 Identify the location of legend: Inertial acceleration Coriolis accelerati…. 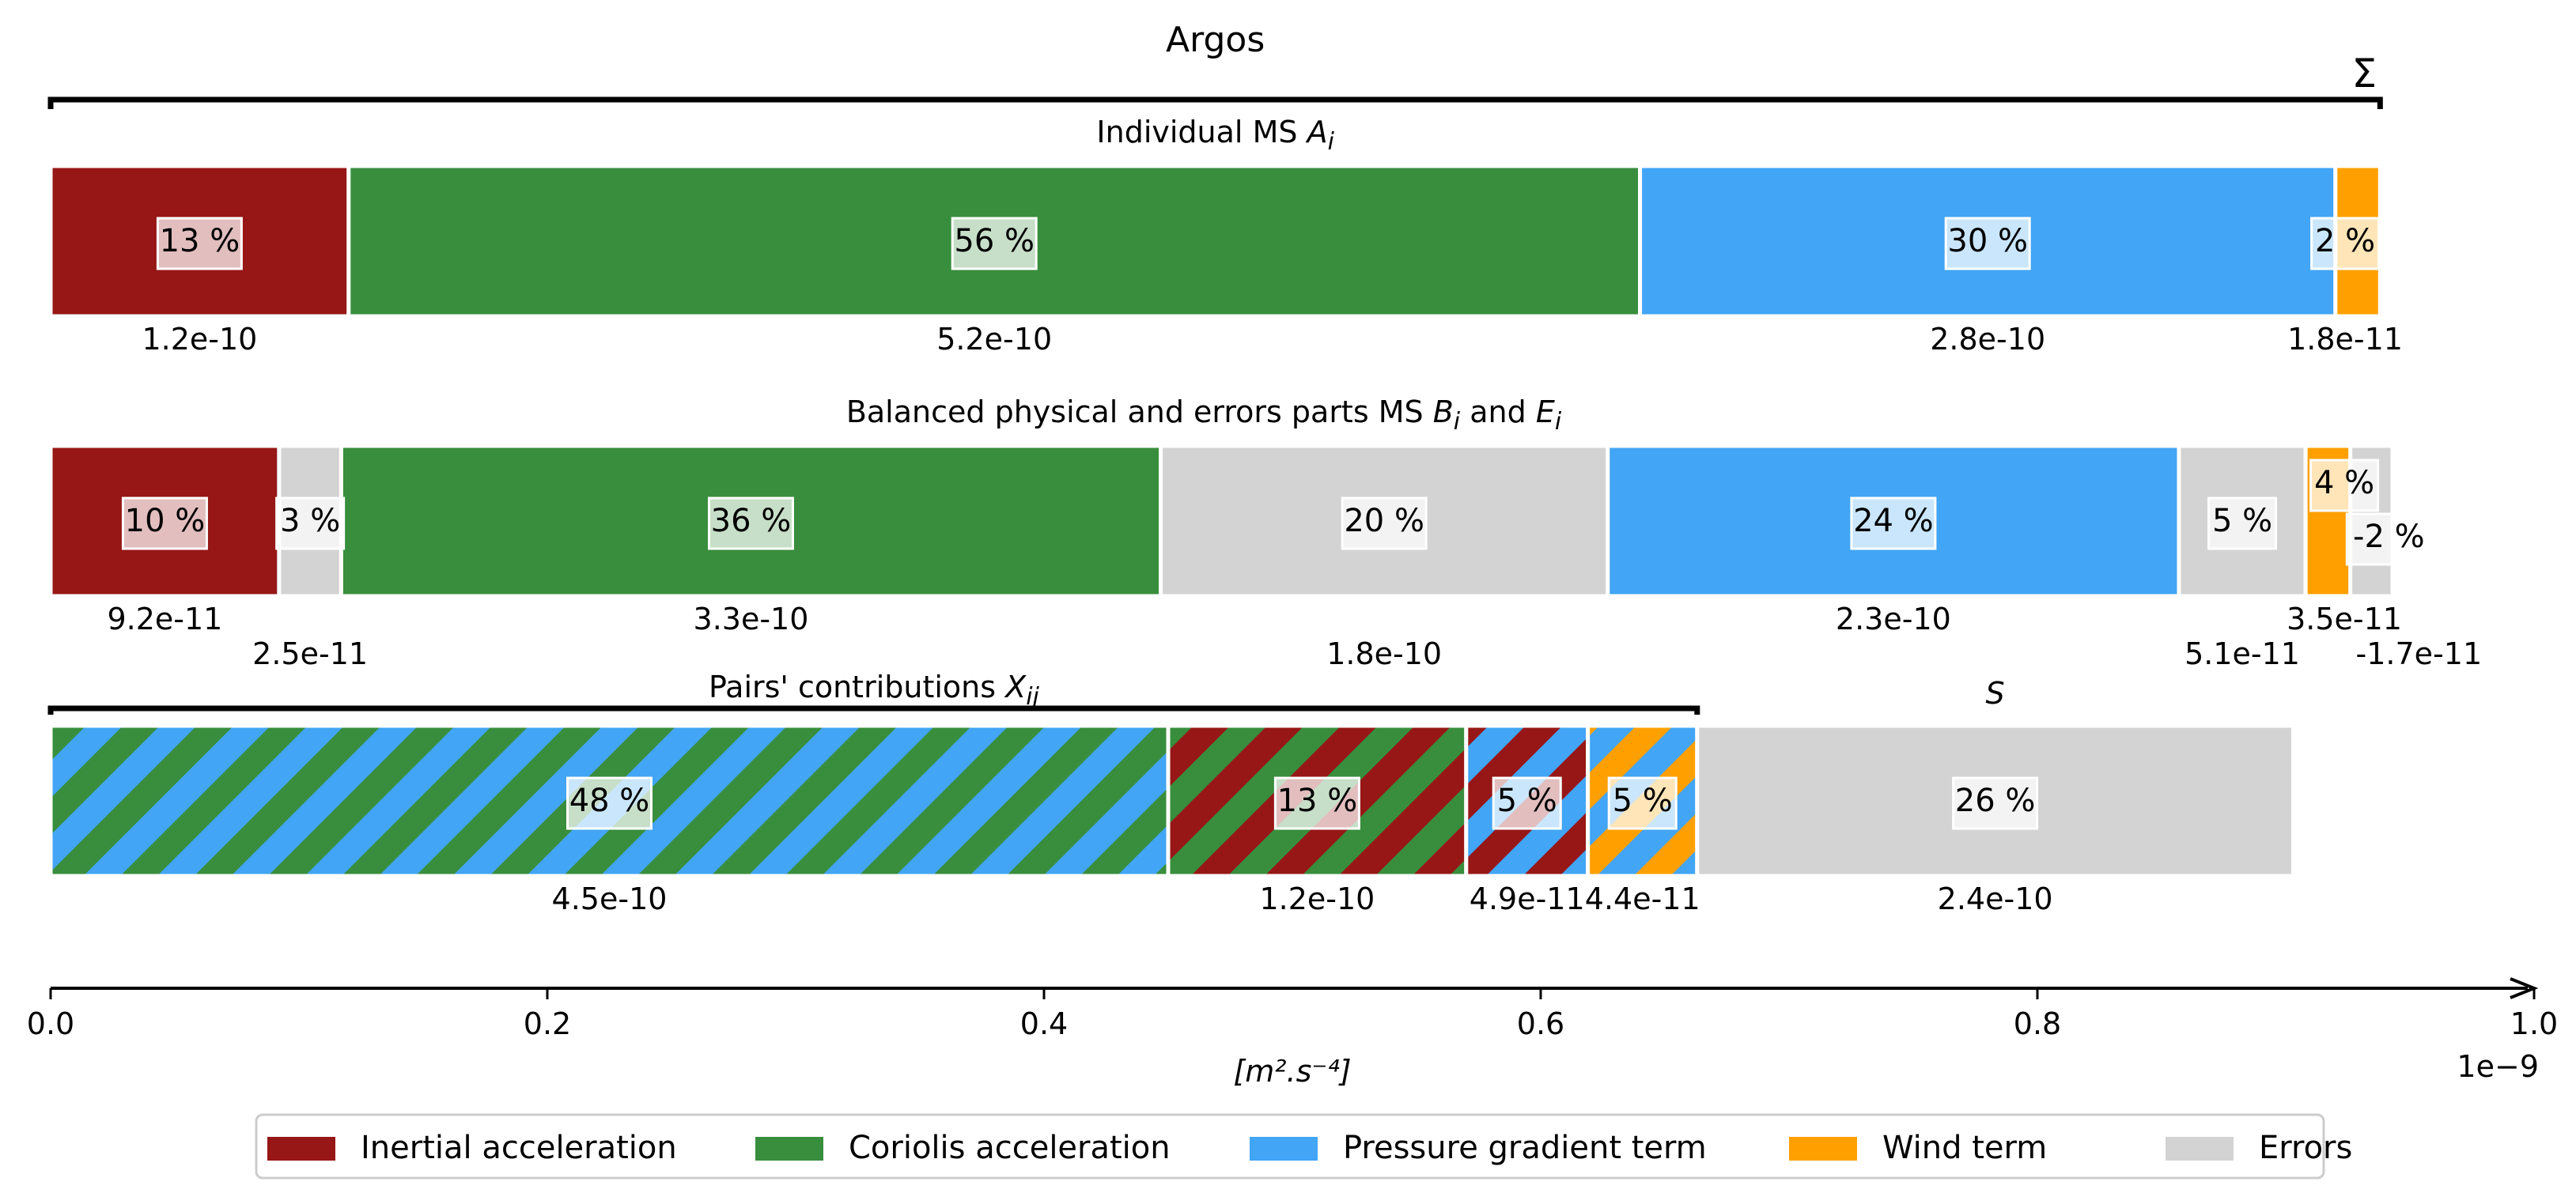
(1304, 1146).